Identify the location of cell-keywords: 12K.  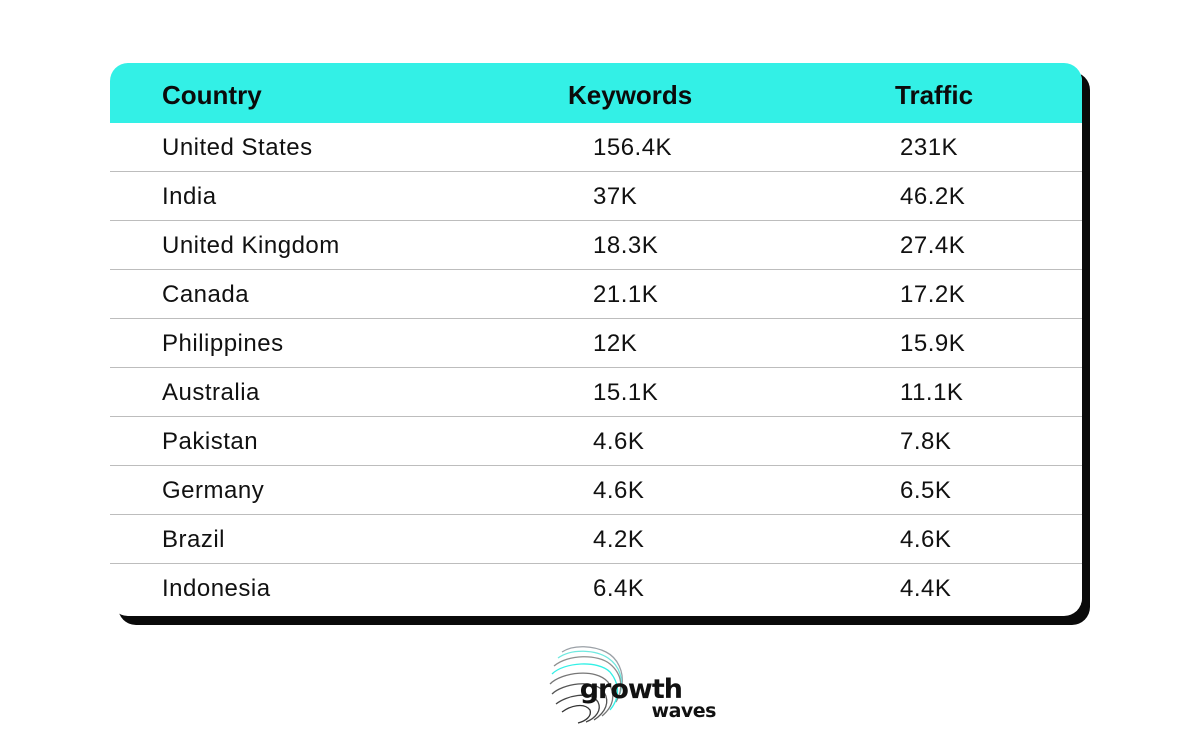
(615, 343).